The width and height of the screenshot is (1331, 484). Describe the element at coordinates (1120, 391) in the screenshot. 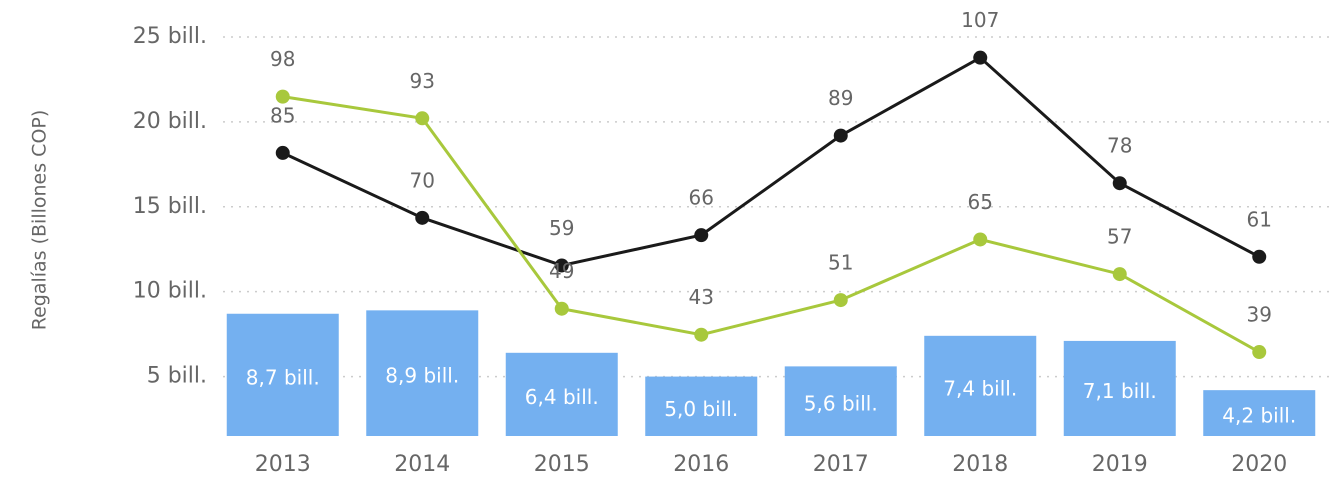

I see `bar-value-label: 7,1 bill.` at that location.